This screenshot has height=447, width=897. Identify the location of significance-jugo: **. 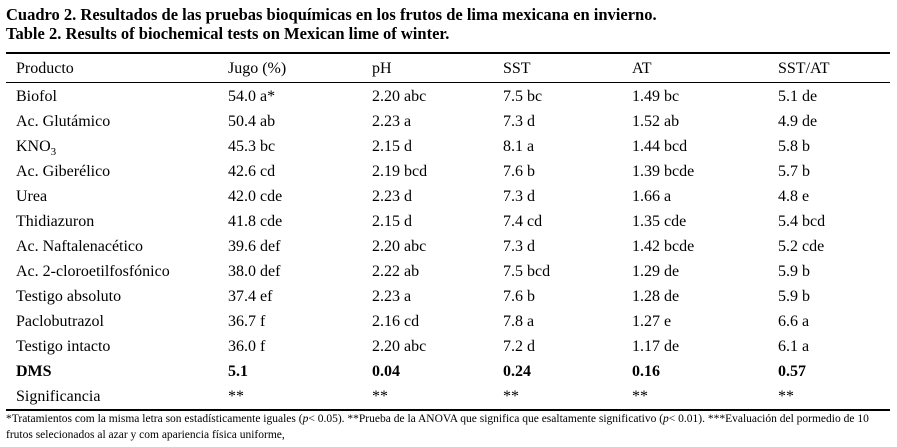
(236, 396).